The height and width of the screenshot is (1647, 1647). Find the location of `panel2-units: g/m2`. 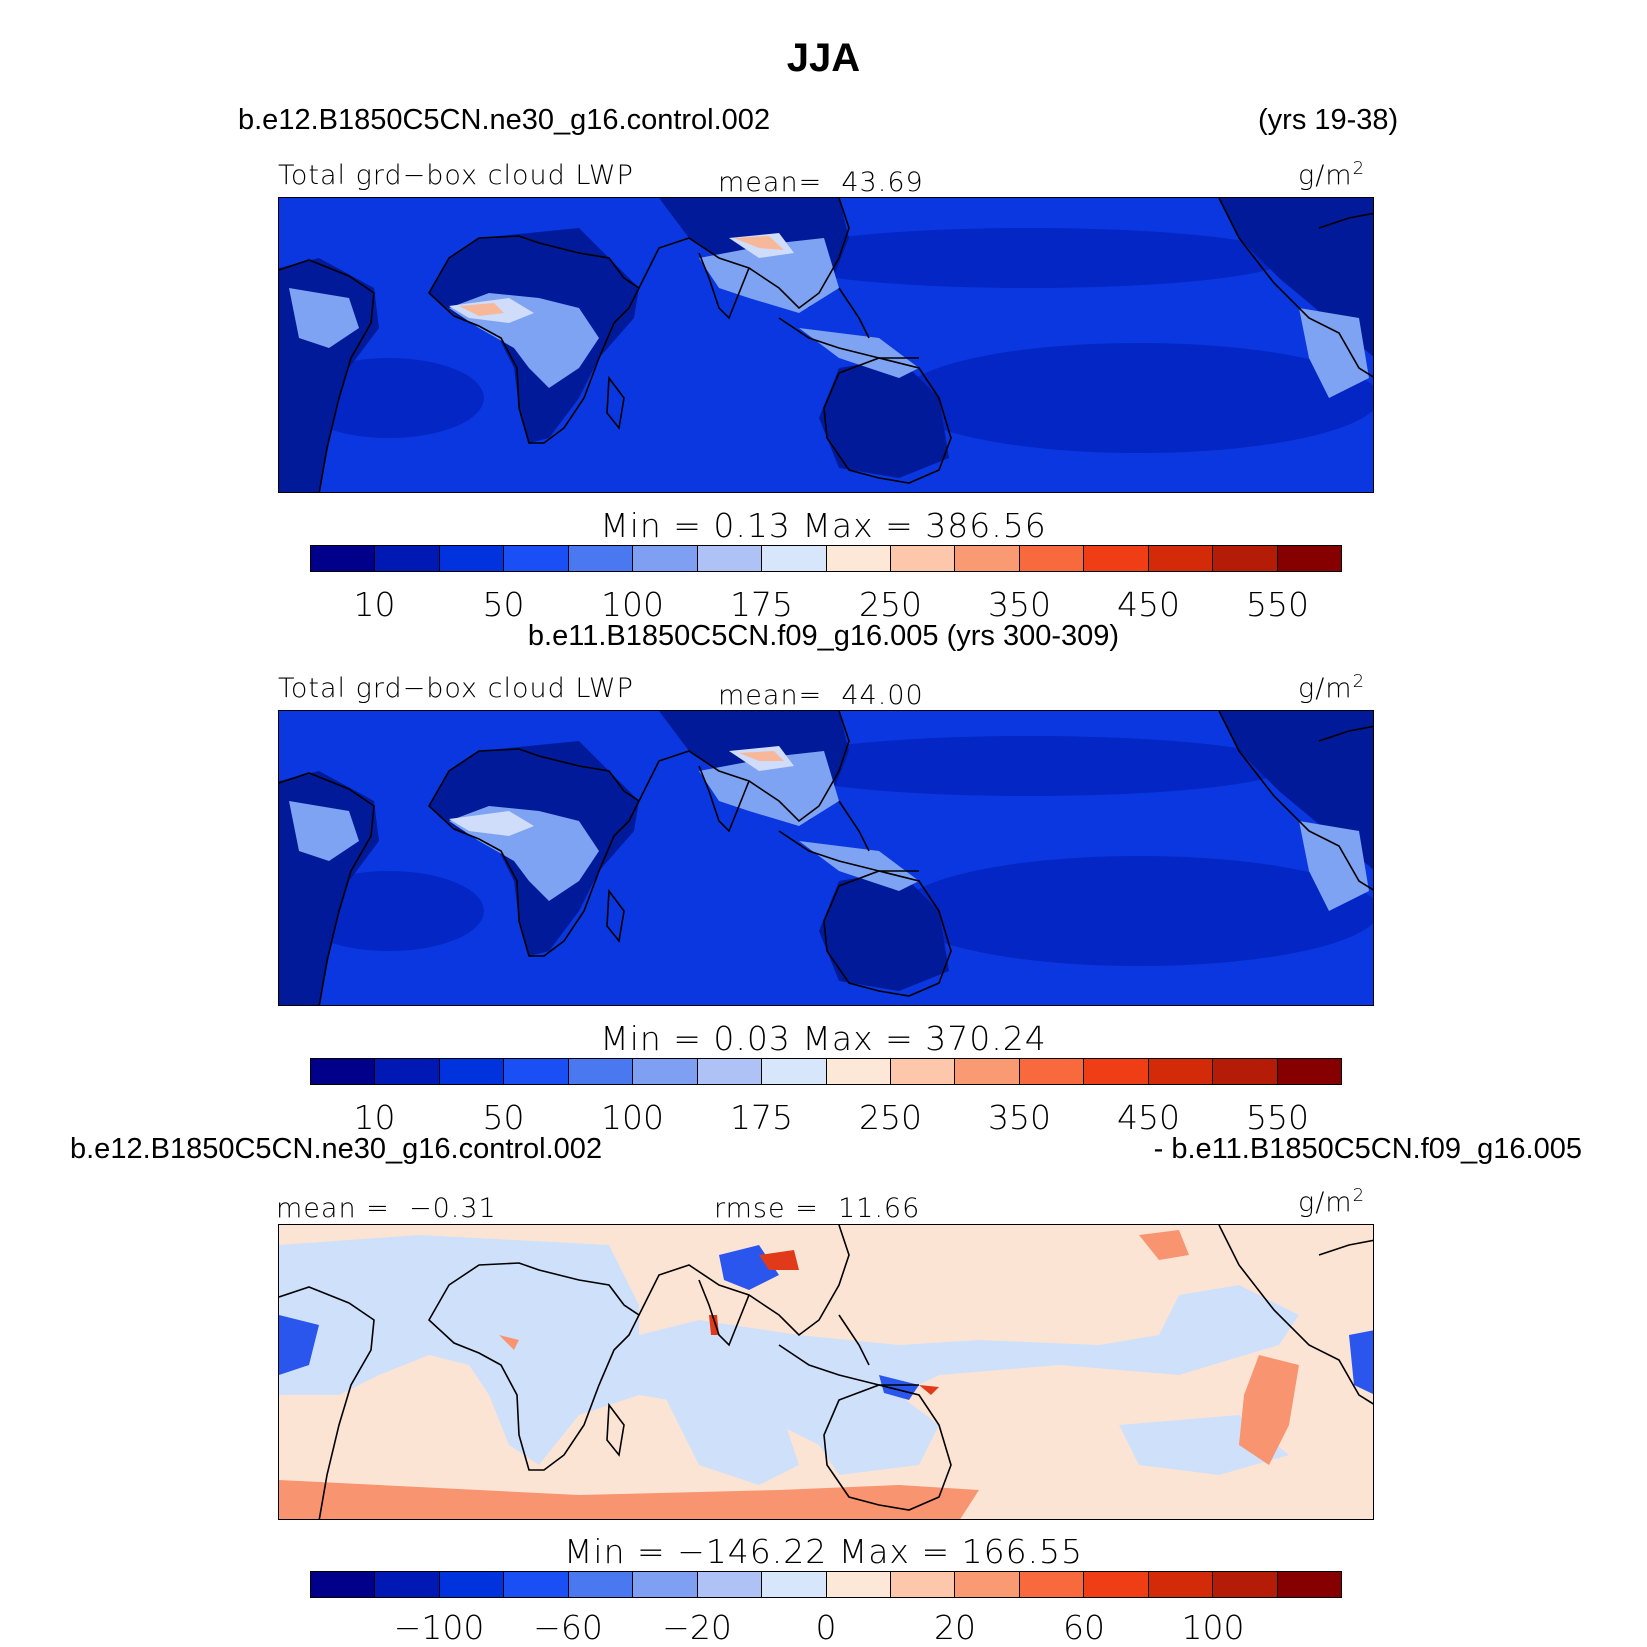

panel2-units: g/m2 is located at coordinates (1332, 687).